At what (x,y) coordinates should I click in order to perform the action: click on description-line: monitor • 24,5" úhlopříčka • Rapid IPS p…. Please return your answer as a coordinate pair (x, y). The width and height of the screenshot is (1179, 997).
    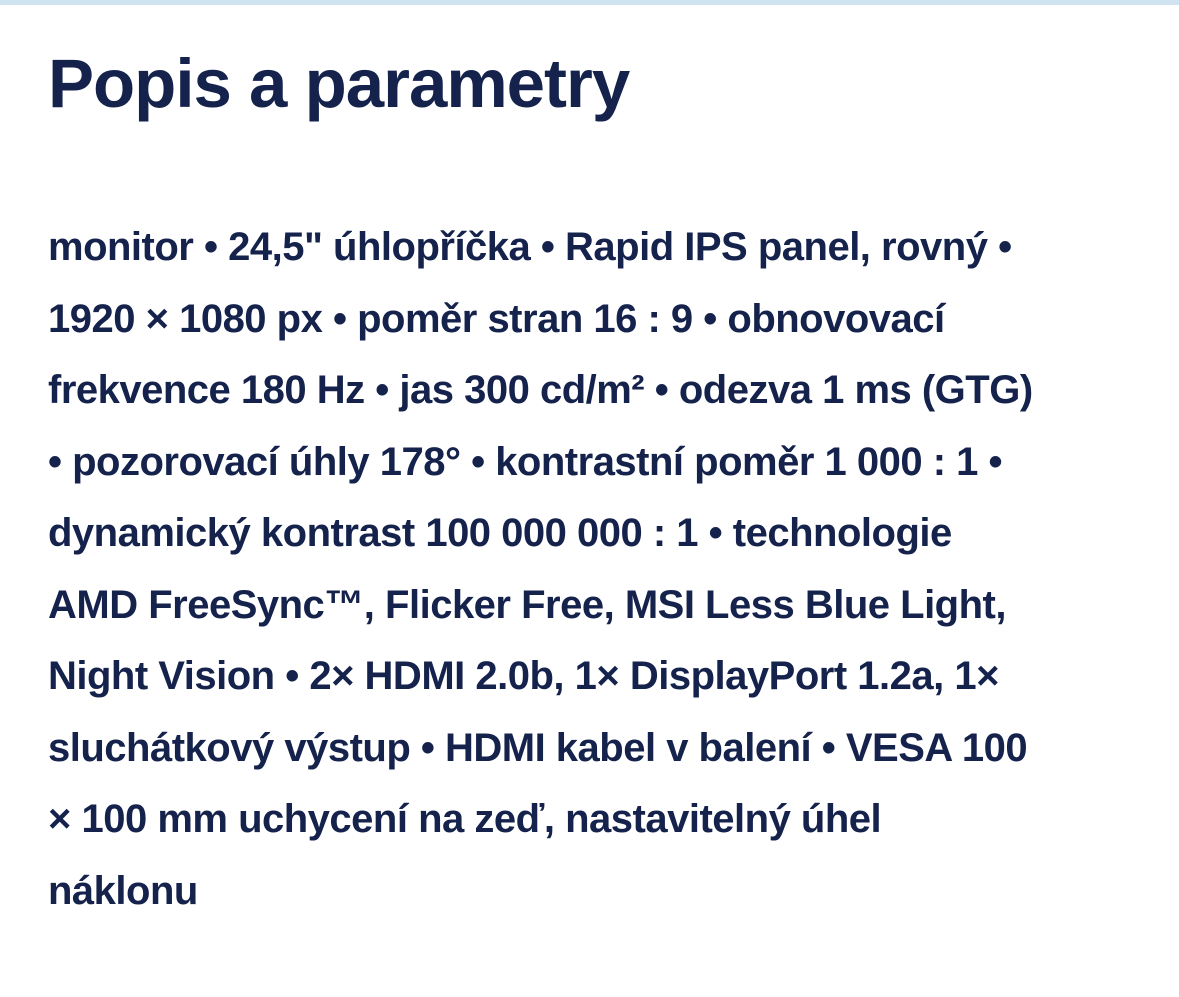
    Looking at the image, I should click on (530, 247).